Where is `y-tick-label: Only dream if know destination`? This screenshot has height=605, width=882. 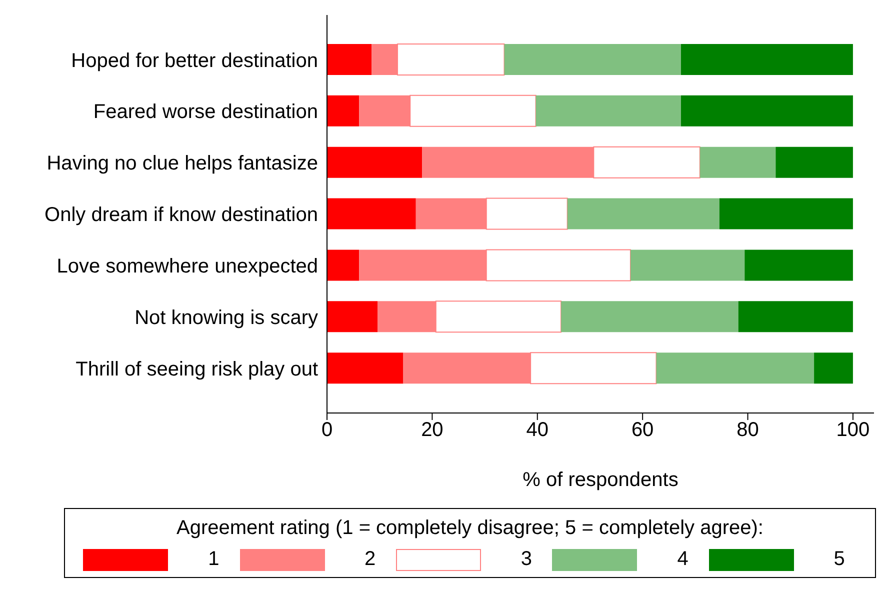
y-tick-label: Only dream if know destination is located at coordinates (181, 215).